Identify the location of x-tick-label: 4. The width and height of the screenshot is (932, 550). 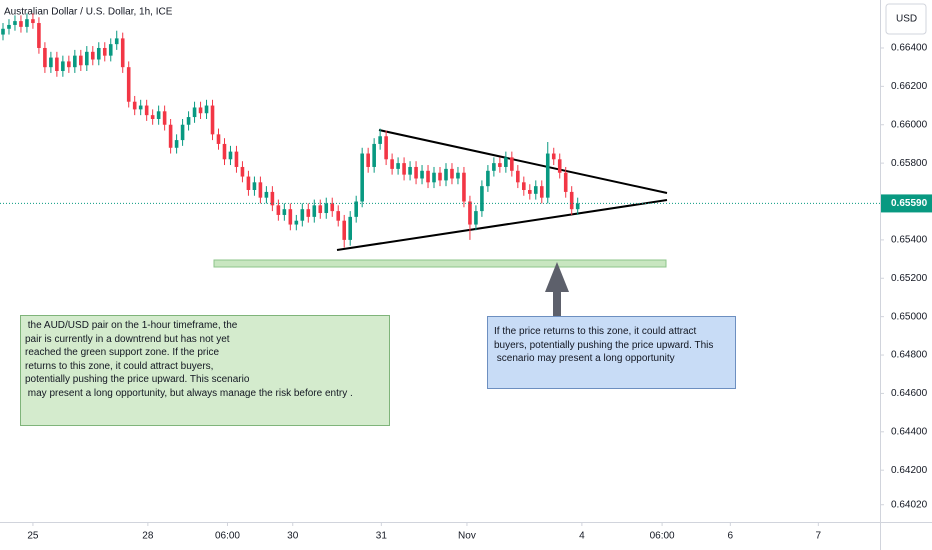
(582, 536).